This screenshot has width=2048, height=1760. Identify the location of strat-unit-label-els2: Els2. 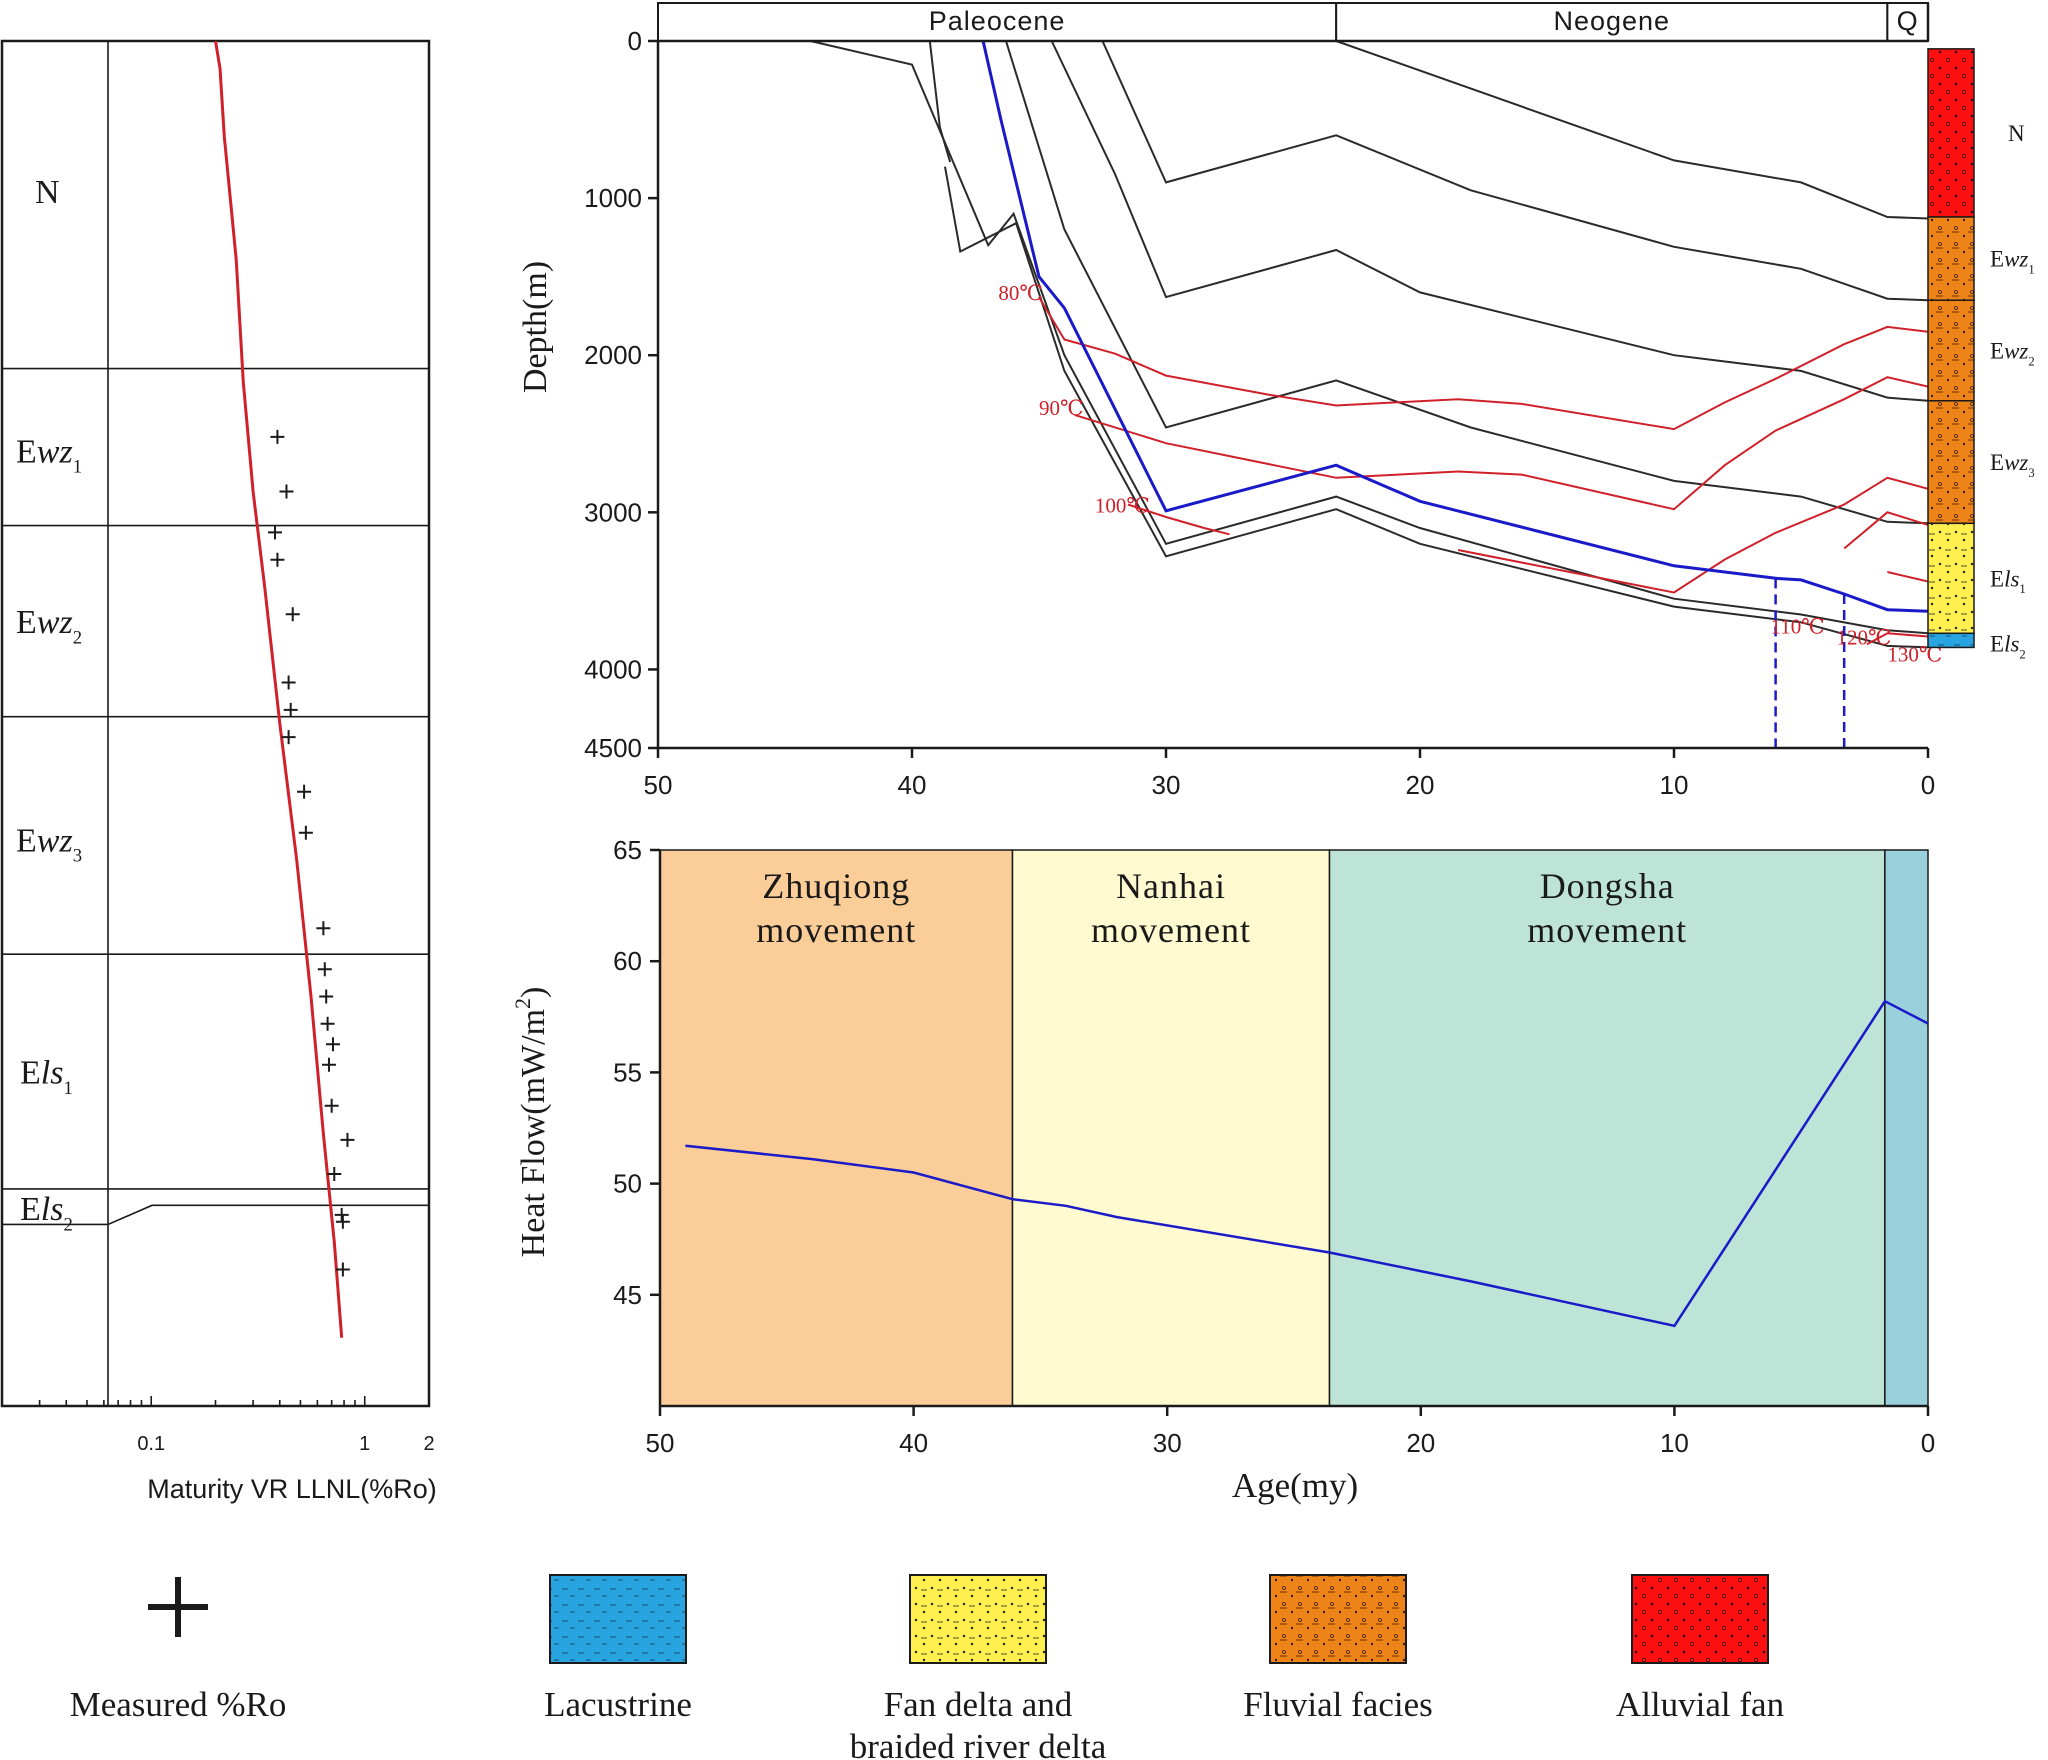
(2008, 646).